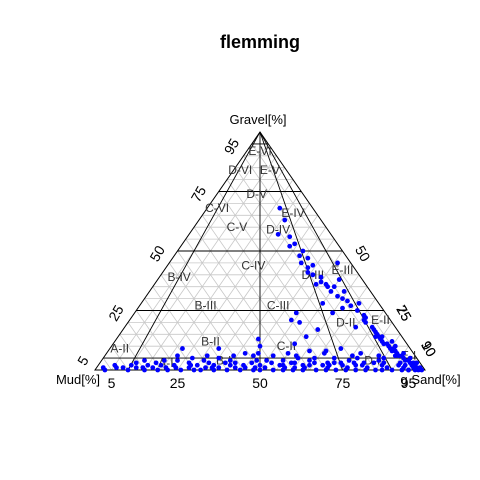 The height and width of the screenshot is (480, 480). I want to click on axis-label-gravel: Gravel[%], so click(257, 119).